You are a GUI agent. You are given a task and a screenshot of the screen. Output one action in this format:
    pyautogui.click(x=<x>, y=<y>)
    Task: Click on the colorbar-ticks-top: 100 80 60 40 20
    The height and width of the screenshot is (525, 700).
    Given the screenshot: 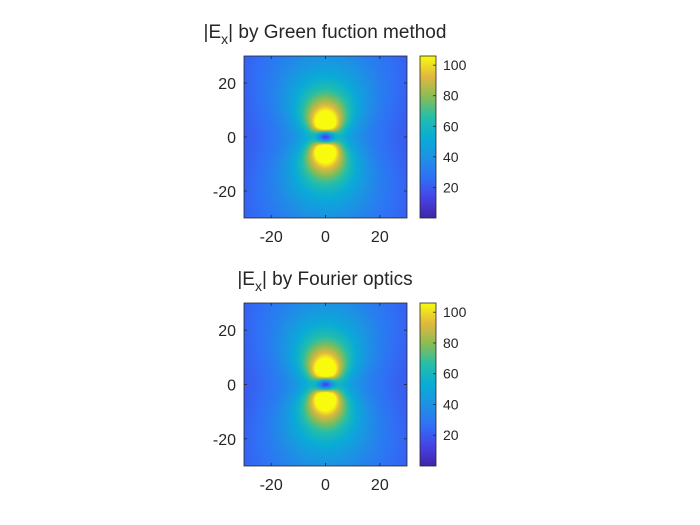 What is the action you would take?
    pyautogui.click(x=450, y=126)
    